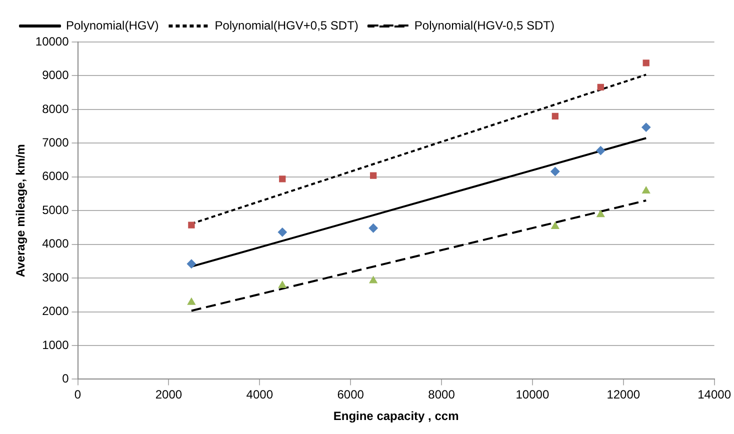  Describe the element at coordinates (21, 211) in the screenshot. I see `y-axis-title: Average mileage, km/m` at that location.